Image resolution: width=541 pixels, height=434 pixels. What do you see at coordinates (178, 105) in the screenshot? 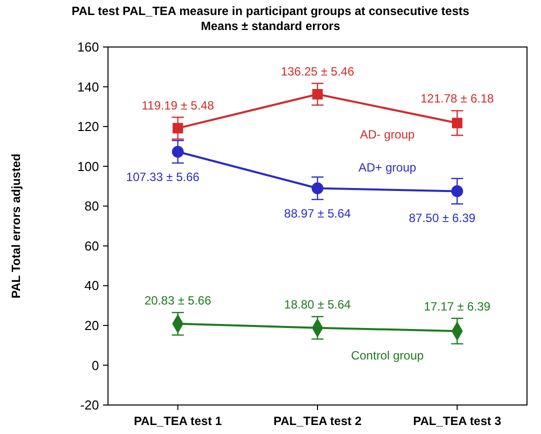
I see `data-label: 119.19 ± 5.48` at bounding box center [178, 105].